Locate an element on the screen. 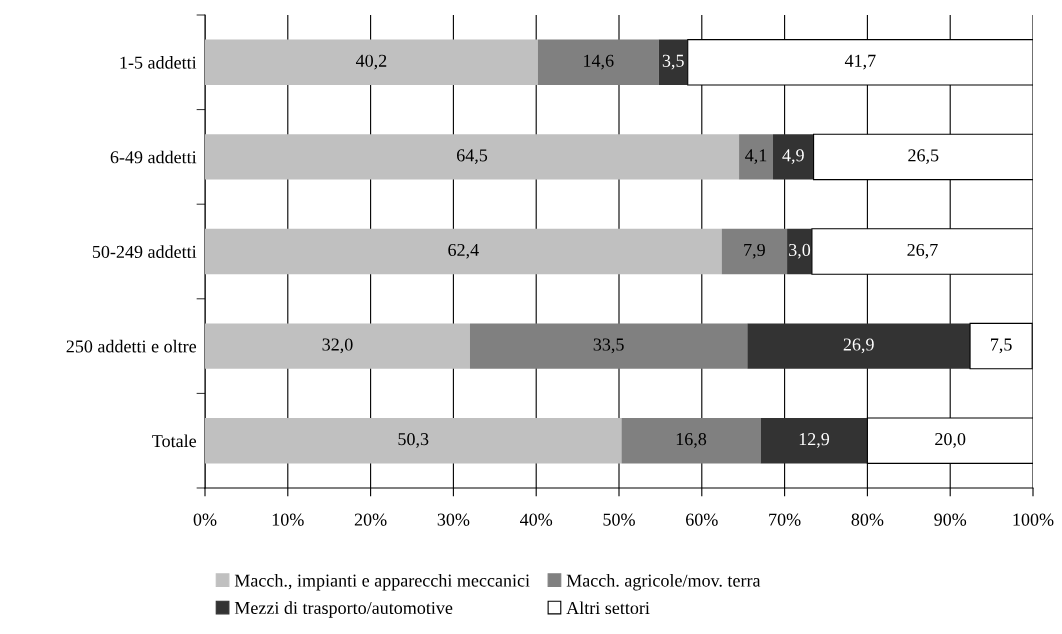  legend-label: Altri settori is located at coordinates (608, 608).